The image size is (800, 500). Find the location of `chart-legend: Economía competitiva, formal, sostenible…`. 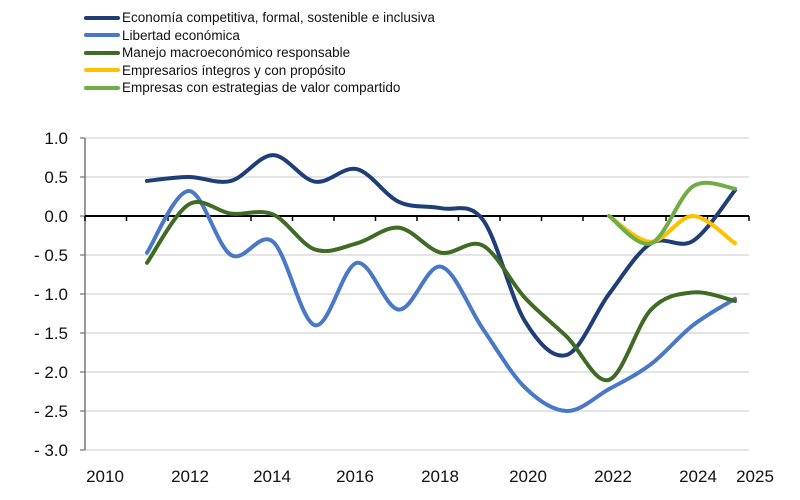

chart-legend: Economía competitiva, formal, sostenible… is located at coordinates (259, 53).